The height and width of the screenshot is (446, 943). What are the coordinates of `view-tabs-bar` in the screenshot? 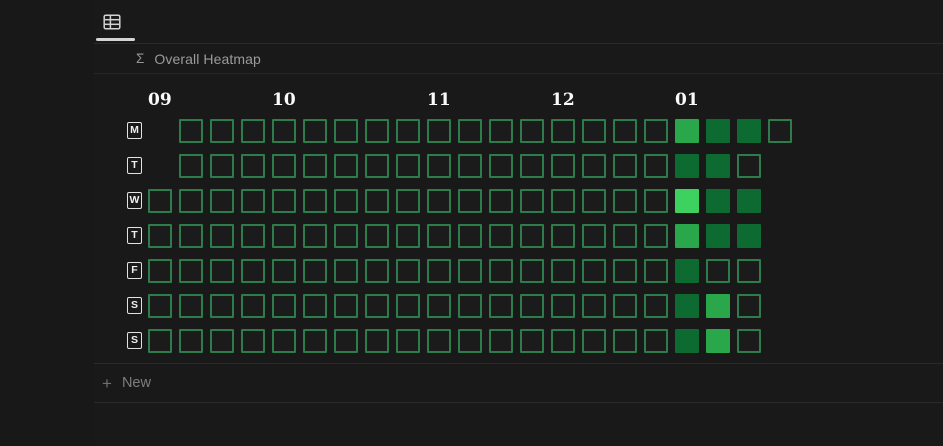 It's located at (518, 22).